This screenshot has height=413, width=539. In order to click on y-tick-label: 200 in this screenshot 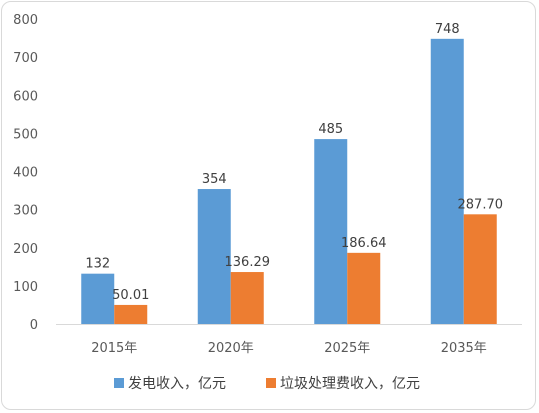, I will do `click(25, 249)`.